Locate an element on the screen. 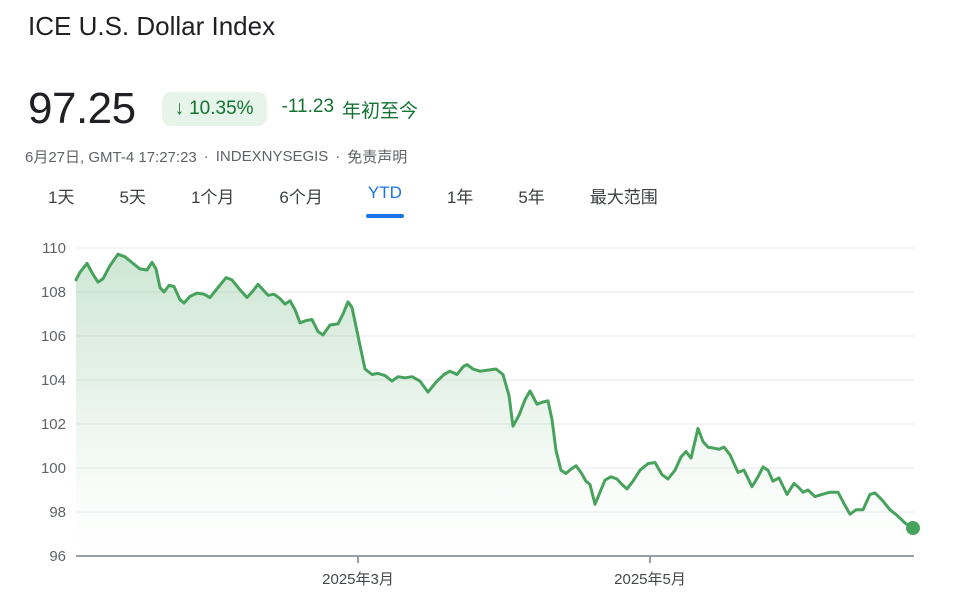 The image size is (959, 615). y-axis-label: 108 is located at coordinates (53, 292).